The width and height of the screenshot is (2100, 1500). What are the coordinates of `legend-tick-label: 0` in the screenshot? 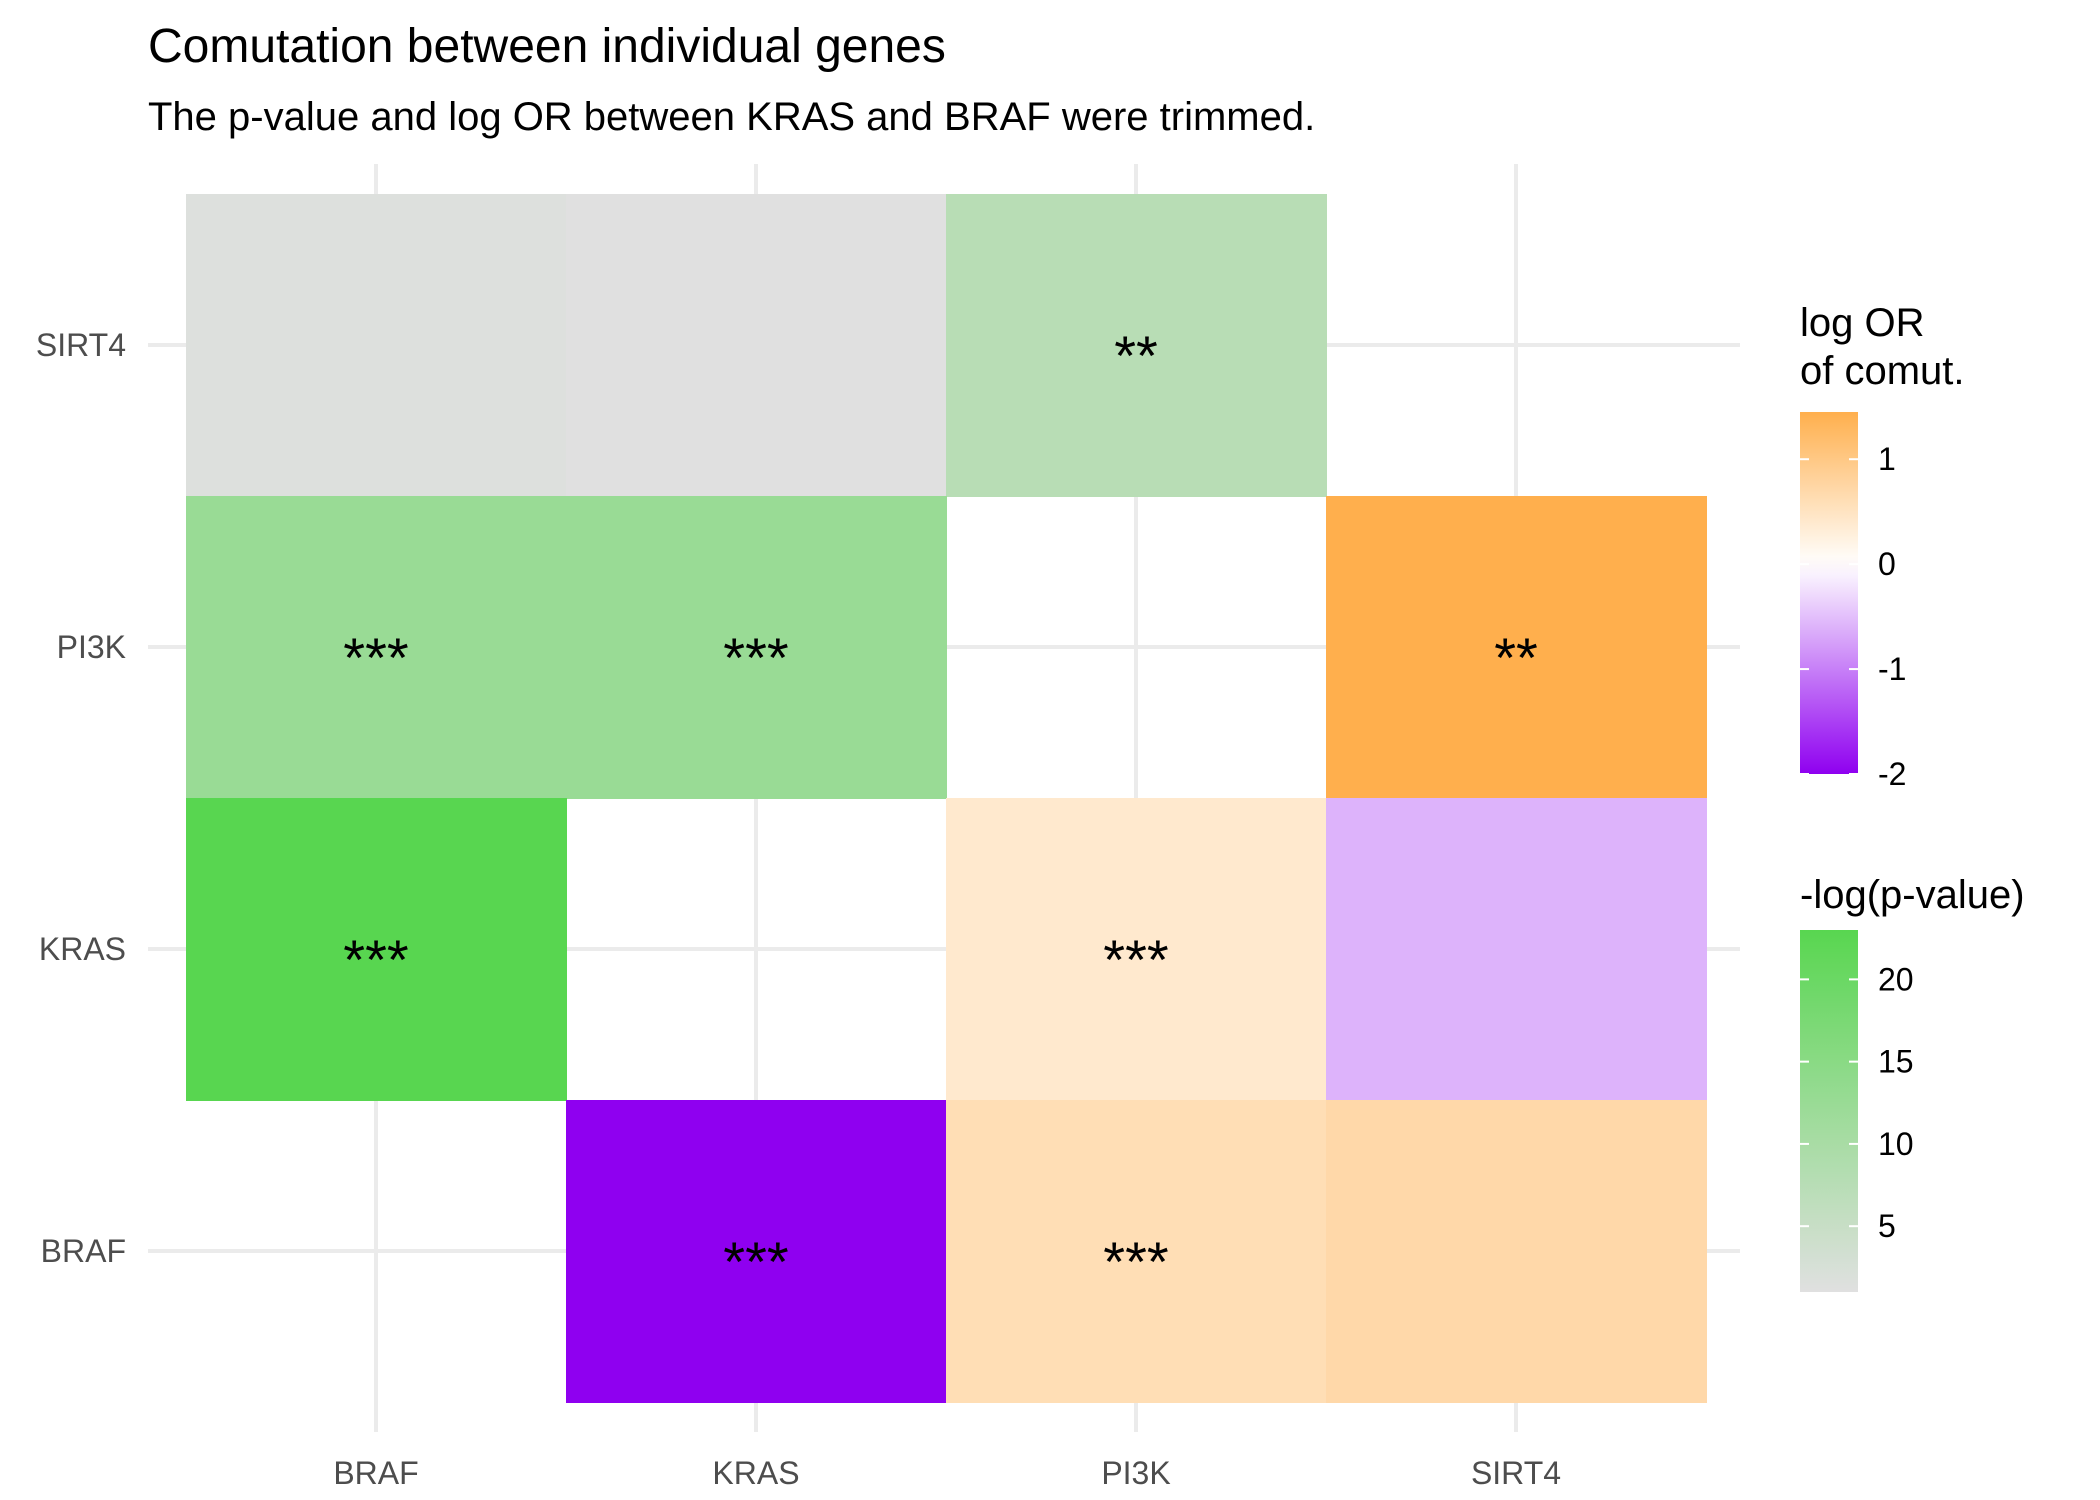 It's located at (1887, 564).